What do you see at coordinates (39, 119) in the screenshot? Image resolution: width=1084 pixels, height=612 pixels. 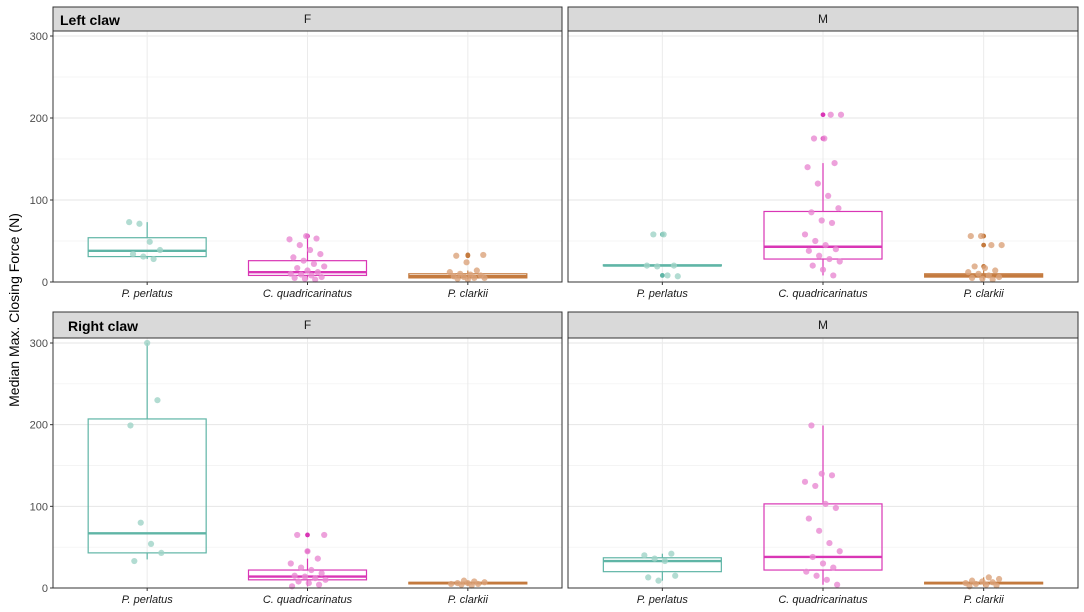 I see `y-tick-label: 200` at bounding box center [39, 119].